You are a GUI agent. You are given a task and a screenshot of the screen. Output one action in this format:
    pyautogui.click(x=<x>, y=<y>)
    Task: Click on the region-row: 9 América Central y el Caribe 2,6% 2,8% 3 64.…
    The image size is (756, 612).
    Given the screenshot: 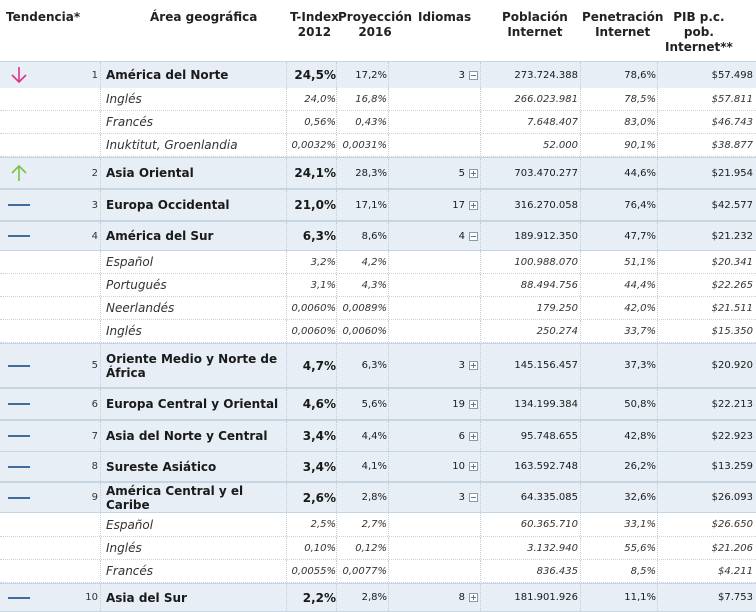 What is the action you would take?
    pyautogui.click(x=378, y=497)
    